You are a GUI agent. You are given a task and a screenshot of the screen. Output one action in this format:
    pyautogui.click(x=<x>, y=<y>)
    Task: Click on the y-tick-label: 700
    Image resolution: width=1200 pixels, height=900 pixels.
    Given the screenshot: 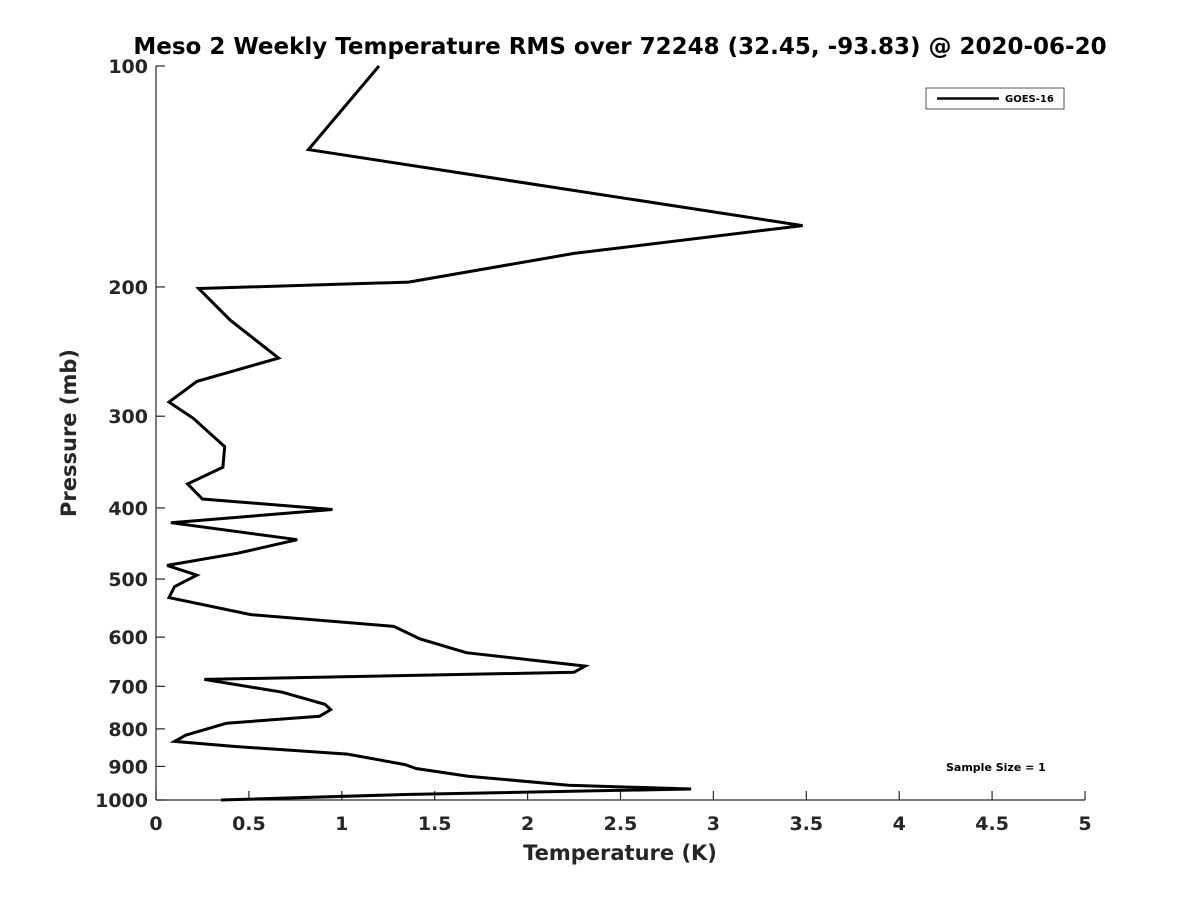 What is the action you would take?
    pyautogui.click(x=128, y=687)
    